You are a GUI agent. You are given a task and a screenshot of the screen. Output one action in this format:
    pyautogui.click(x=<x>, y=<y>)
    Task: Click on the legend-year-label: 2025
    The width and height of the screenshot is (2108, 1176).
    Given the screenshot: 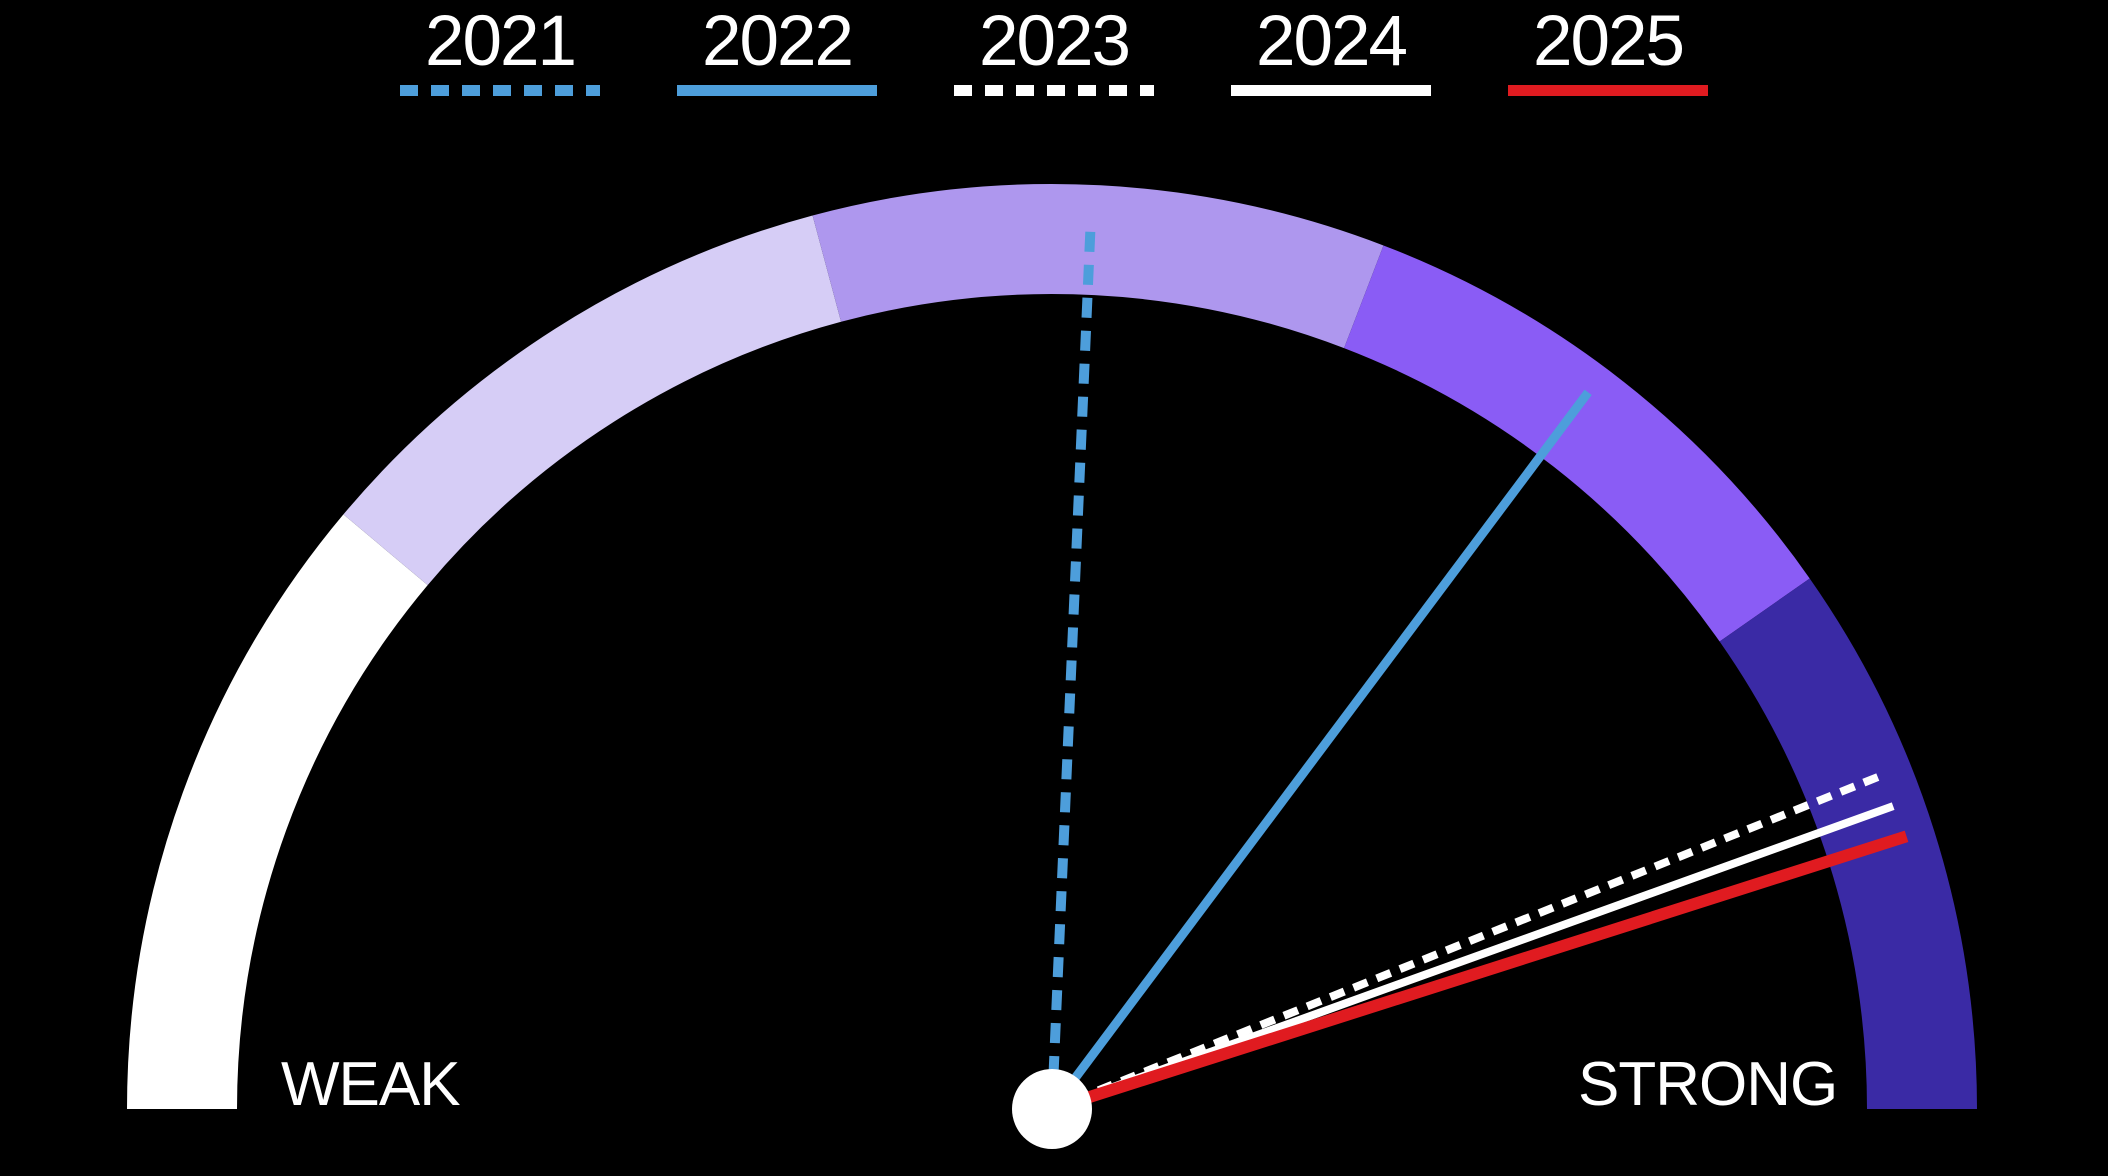 What is the action you would take?
    pyautogui.click(x=1609, y=41)
    